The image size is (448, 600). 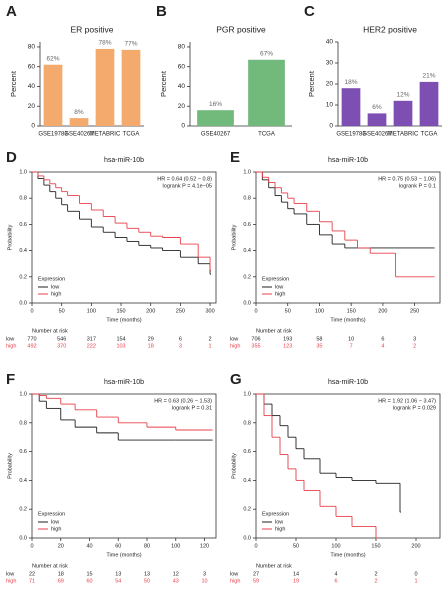 What do you see at coordinates (351, 346) in the screenshot?
I see `risk-count: 7` at bounding box center [351, 346].